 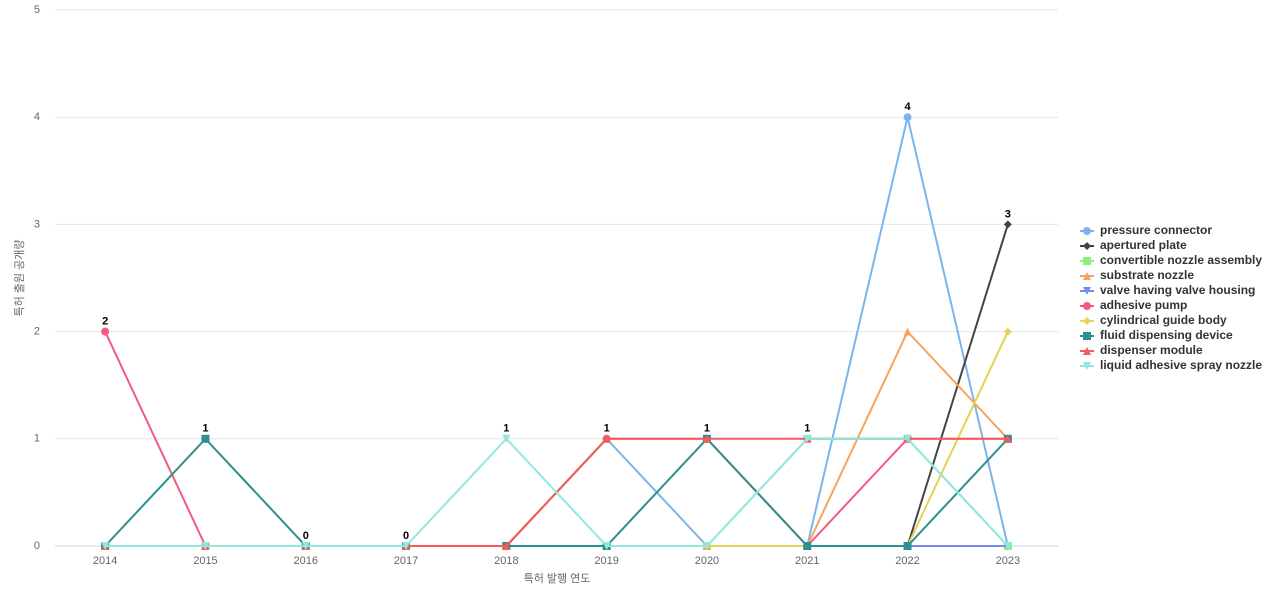 What do you see at coordinates (1181, 365) in the screenshot?
I see `legend-label: liquid adhesive spray nozzle` at bounding box center [1181, 365].